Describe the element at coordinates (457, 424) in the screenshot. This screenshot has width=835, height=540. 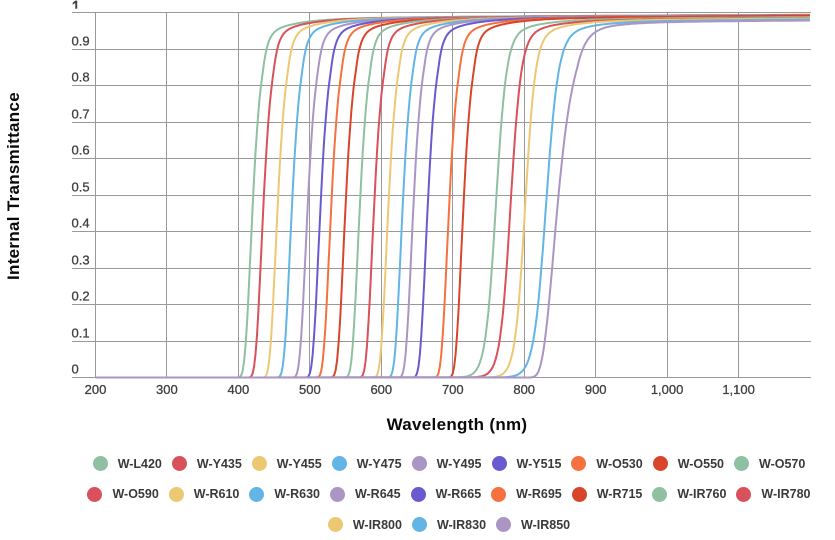
I see `svg-text: Wavelength (nm)` at that location.